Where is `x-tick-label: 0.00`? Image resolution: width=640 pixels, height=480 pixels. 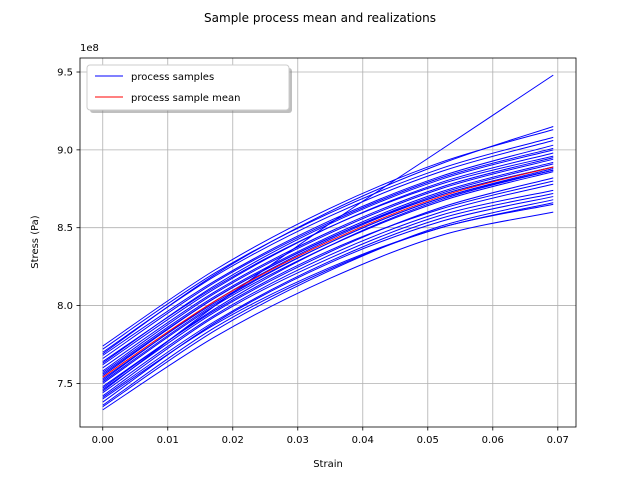
x-tick-label: 0.00 is located at coordinates (103, 440).